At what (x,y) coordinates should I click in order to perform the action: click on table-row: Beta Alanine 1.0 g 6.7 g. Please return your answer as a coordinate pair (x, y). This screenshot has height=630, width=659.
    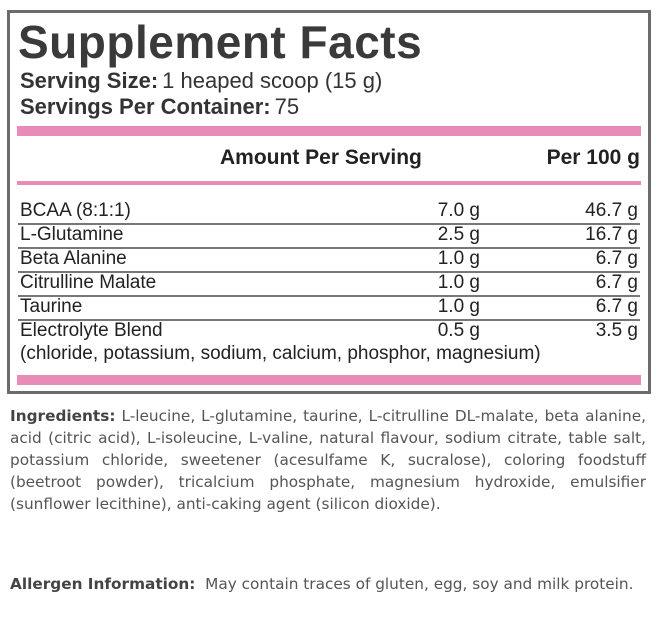
    Looking at the image, I should click on (329, 260).